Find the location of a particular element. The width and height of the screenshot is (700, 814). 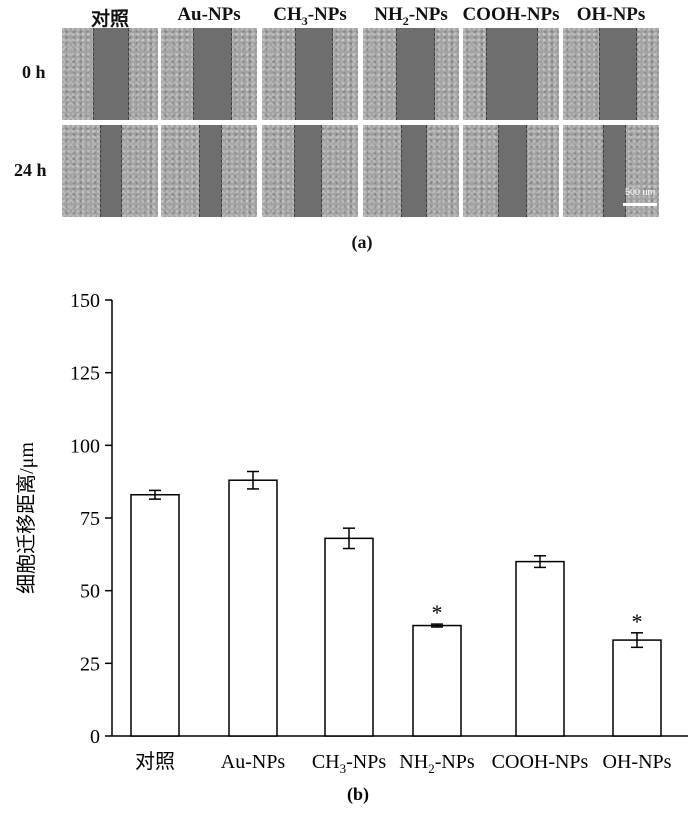

scale-bar-label: 500 um is located at coordinates (640, 192).